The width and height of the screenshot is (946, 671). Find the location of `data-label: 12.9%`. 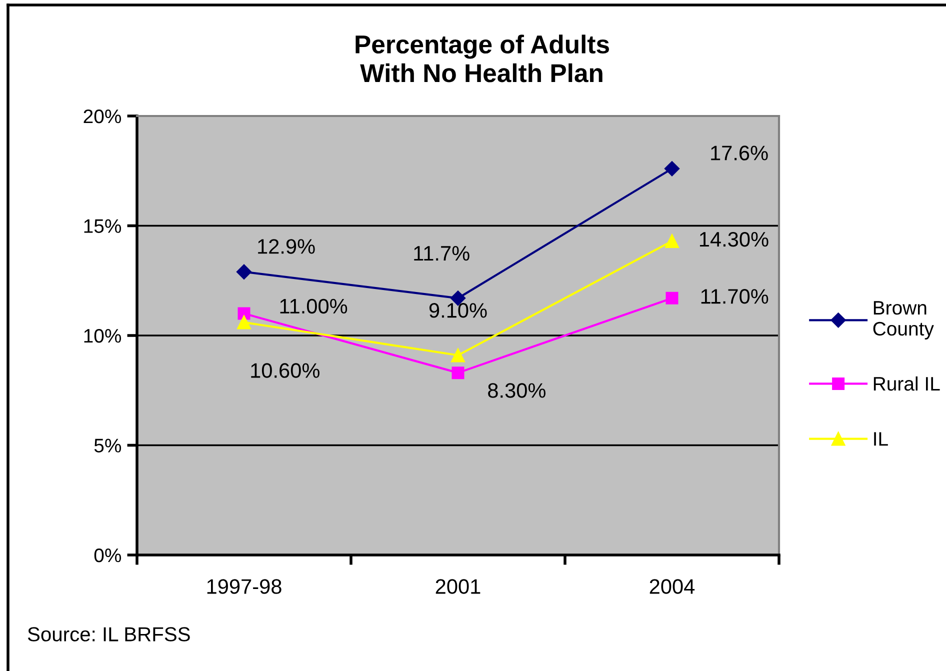

data-label: 12.9% is located at coordinates (286, 246).